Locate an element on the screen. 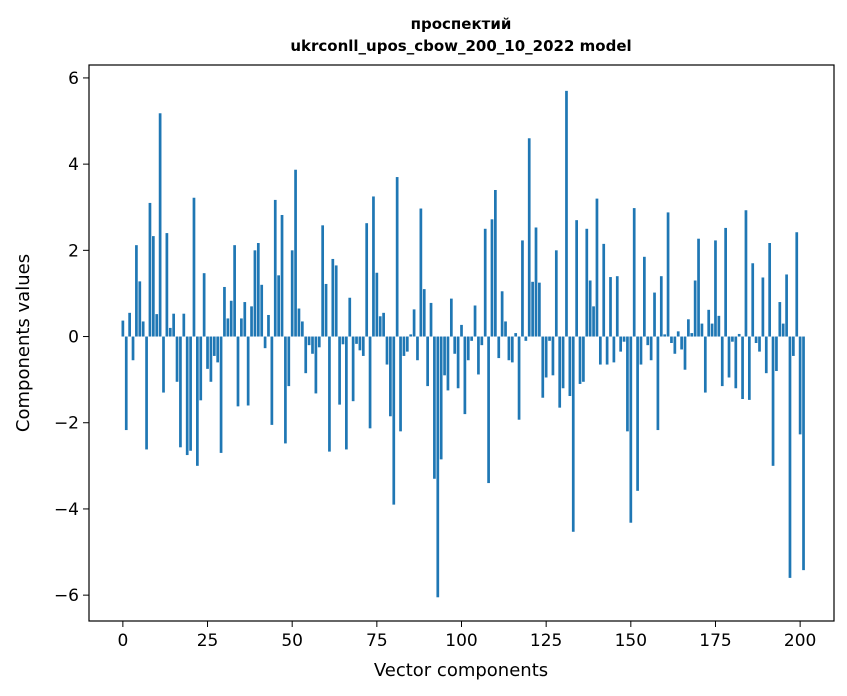  x-tick-label-125: 125 is located at coordinates (546, 641).